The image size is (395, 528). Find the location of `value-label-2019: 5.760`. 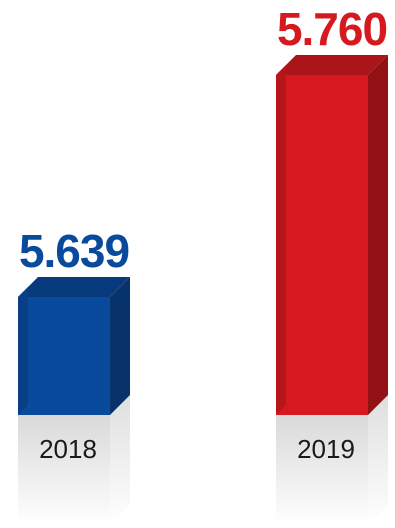

value-label-2019: 5.760 is located at coordinates (332, 29).